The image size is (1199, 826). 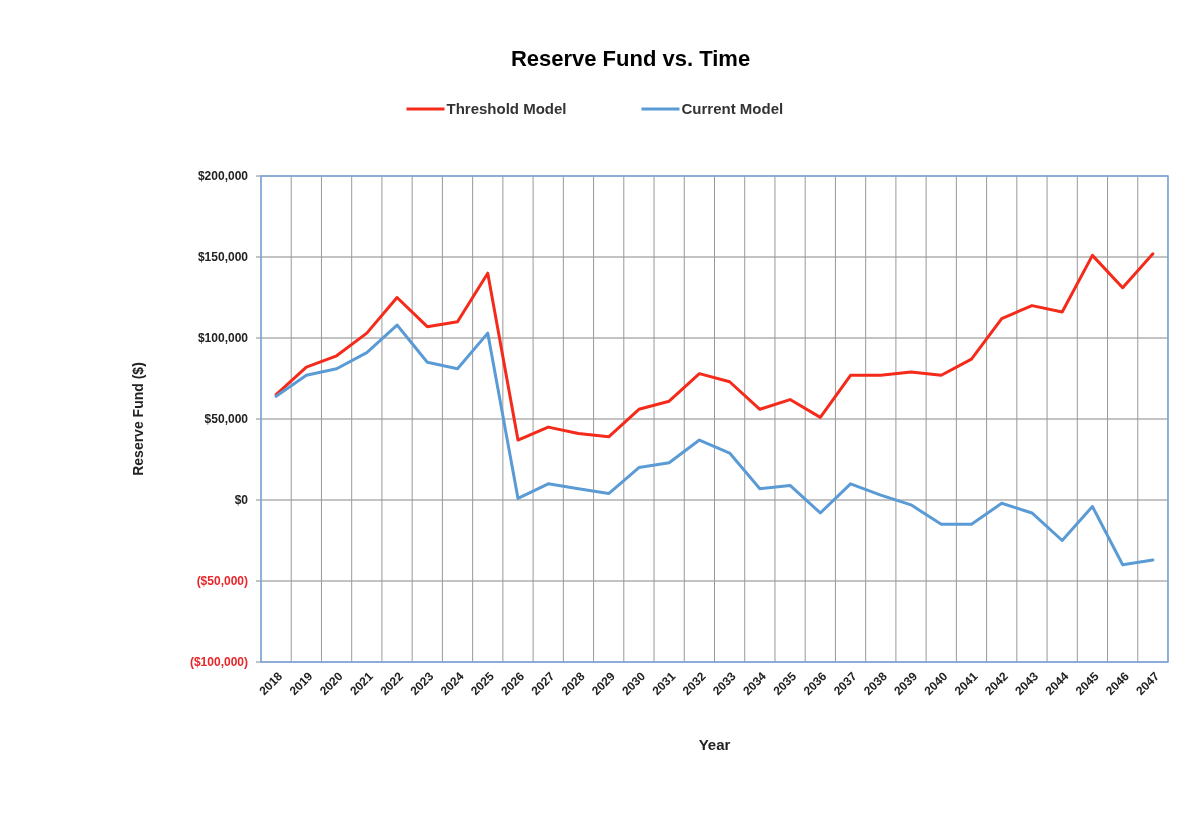 What do you see at coordinates (218, 662) in the screenshot?
I see `y-tick-label: ($100,000)` at bounding box center [218, 662].